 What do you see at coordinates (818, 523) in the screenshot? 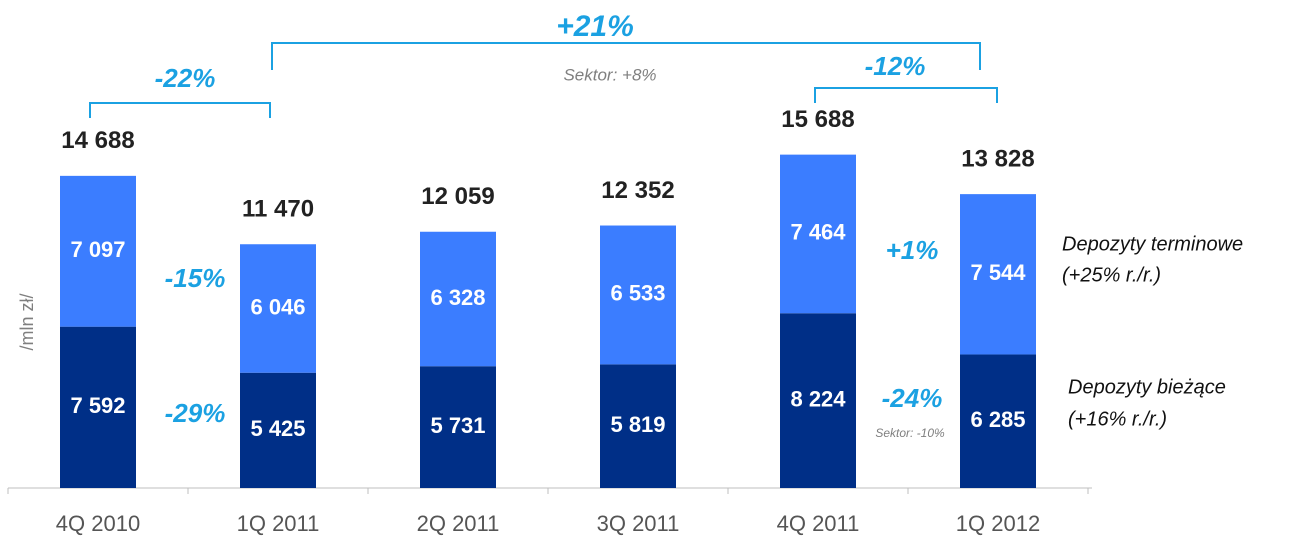
I see `x-tick-label: 4Q 2011` at bounding box center [818, 523].